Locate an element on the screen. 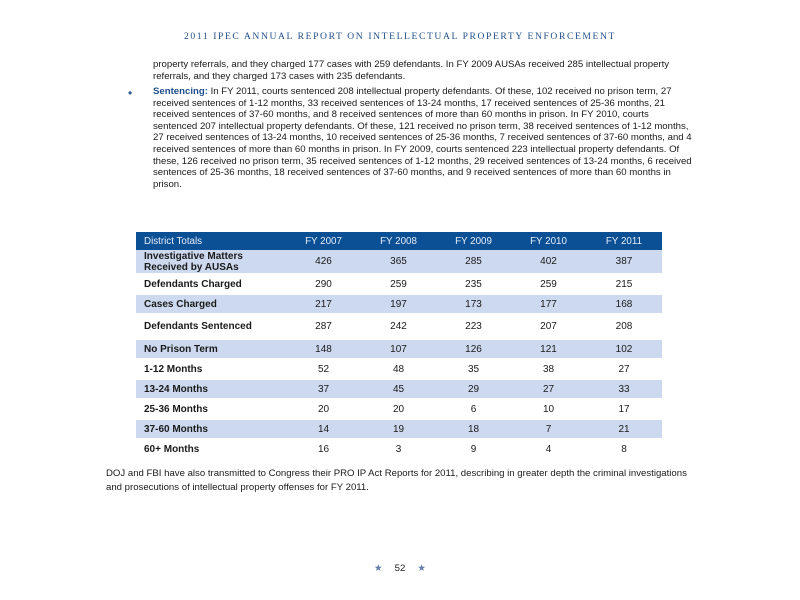 The height and width of the screenshot is (600, 800). table-cell: 121 is located at coordinates (548, 349).